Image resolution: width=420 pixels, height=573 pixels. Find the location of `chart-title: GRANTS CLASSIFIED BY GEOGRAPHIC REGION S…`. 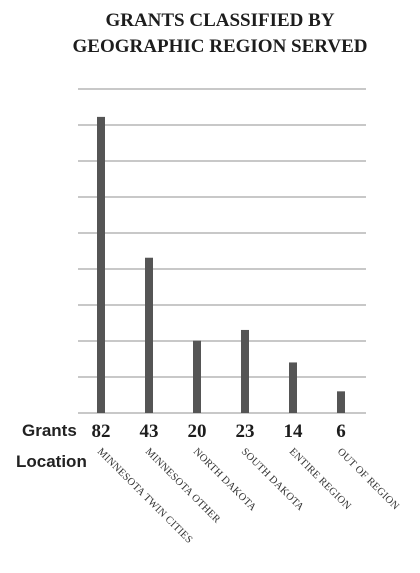

chart-title: GRANTS CLASSIFIED BY GEOGRAPHIC REGION S… is located at coordinates (220, 34).